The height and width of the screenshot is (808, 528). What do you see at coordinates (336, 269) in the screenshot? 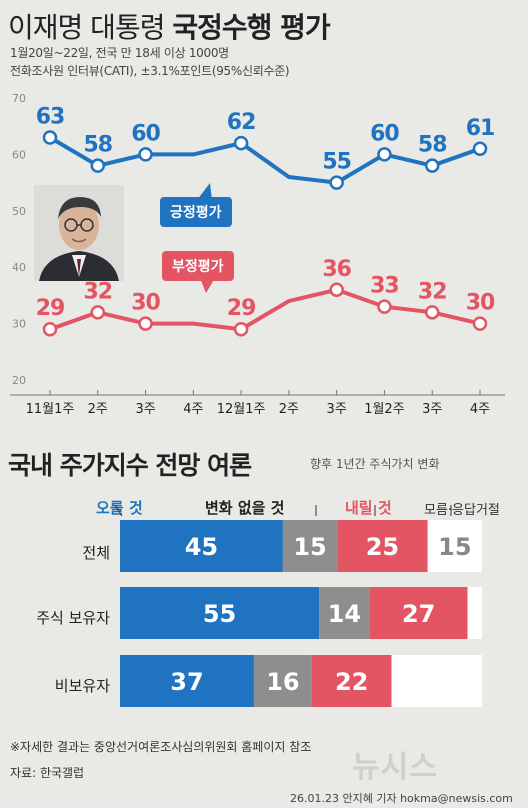
I see `negative-value-label: 36` at bounding box center [336, 269].